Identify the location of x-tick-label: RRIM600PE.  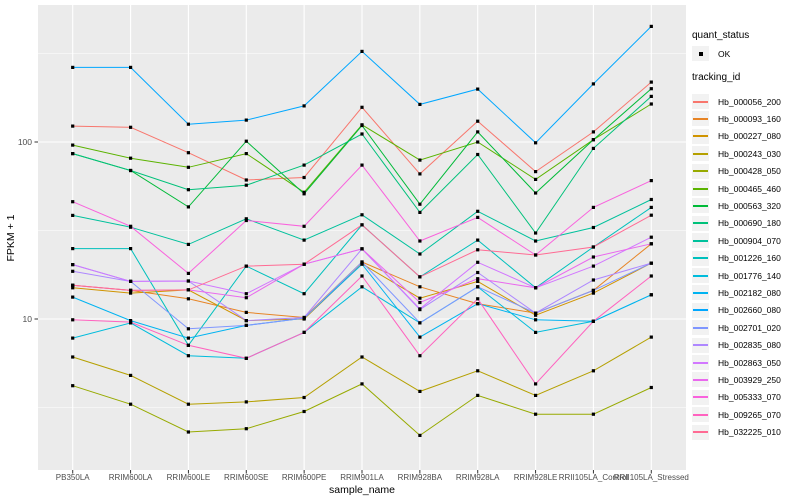
(304, 477).